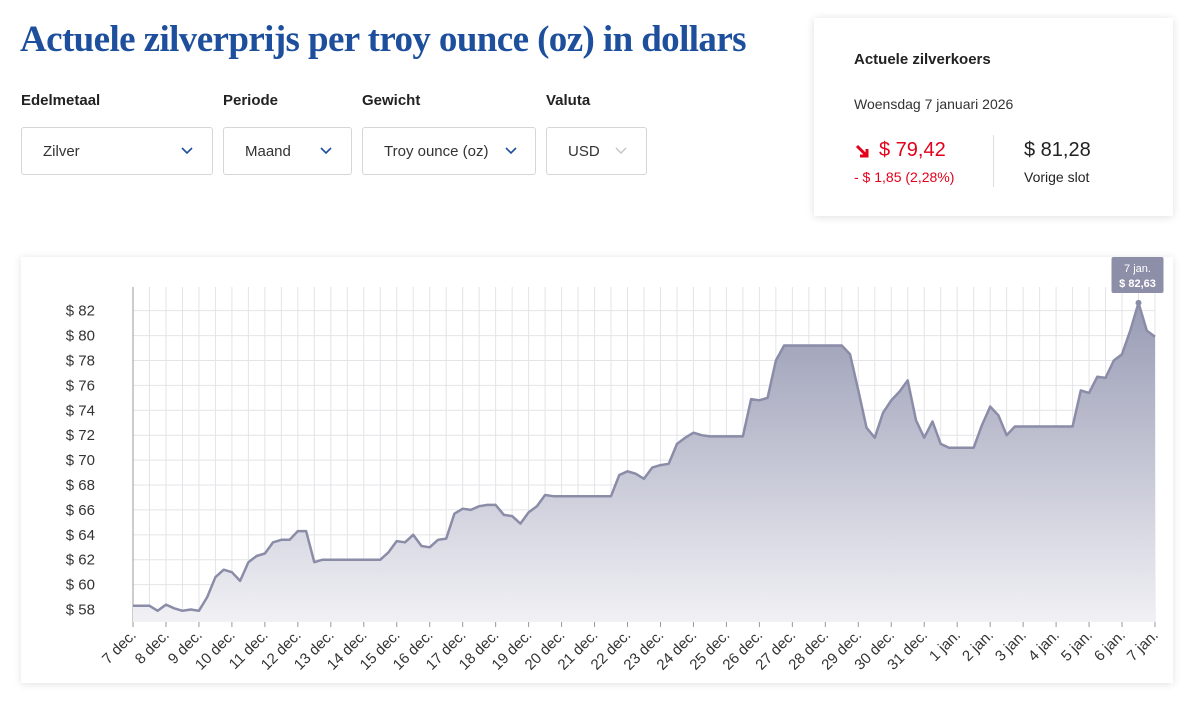 This screenshot has width=1195, height=709. I want to click on dropdown-value: USD, so click(584, 151).